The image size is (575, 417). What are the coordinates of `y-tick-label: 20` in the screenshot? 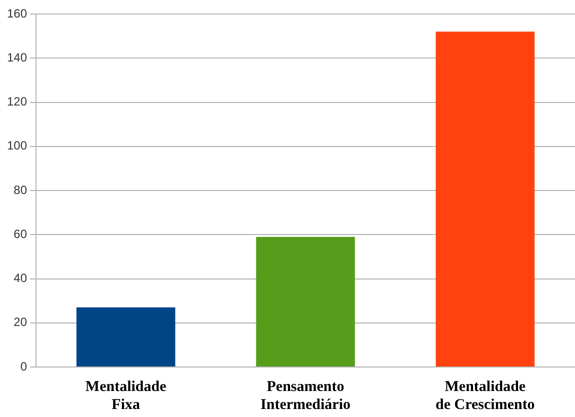 It's located at (21, 322).